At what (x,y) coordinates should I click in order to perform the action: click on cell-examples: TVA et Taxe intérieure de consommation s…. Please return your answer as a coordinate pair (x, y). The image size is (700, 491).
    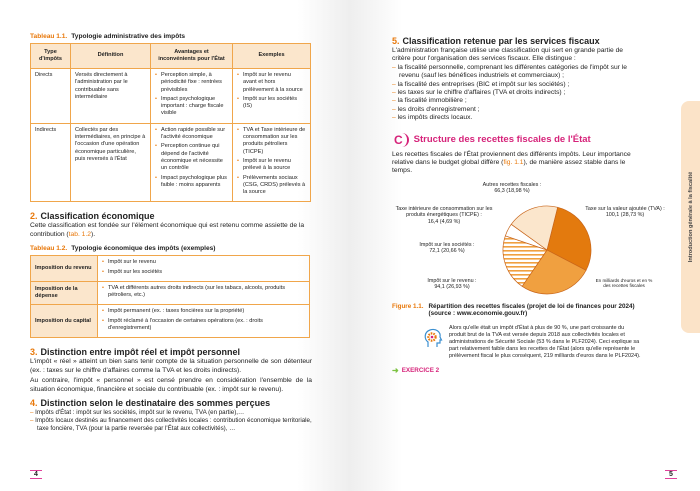
    Looking at the image, I should click on (271, 162).